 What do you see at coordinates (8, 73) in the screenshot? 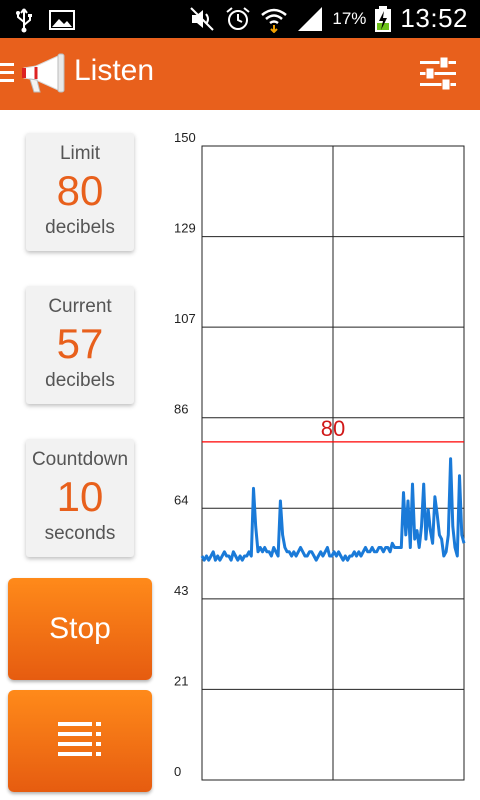
I see `hamburger-icon` at bounding box center [8, 73].